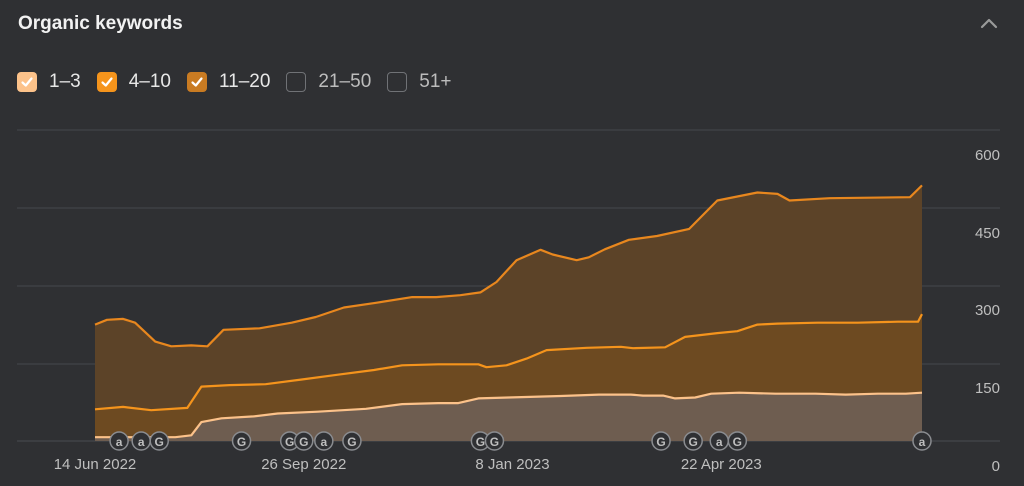  What do you see at coordinates (987, 233) in the screenshot?
I see `y-tick-label: 450` at bounding box center [987, 233].